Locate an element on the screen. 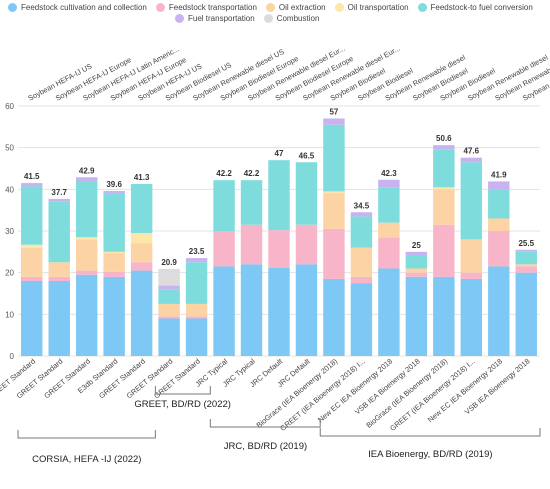  legend-swatch-fuel-transport is located at coordinates (179, 18).